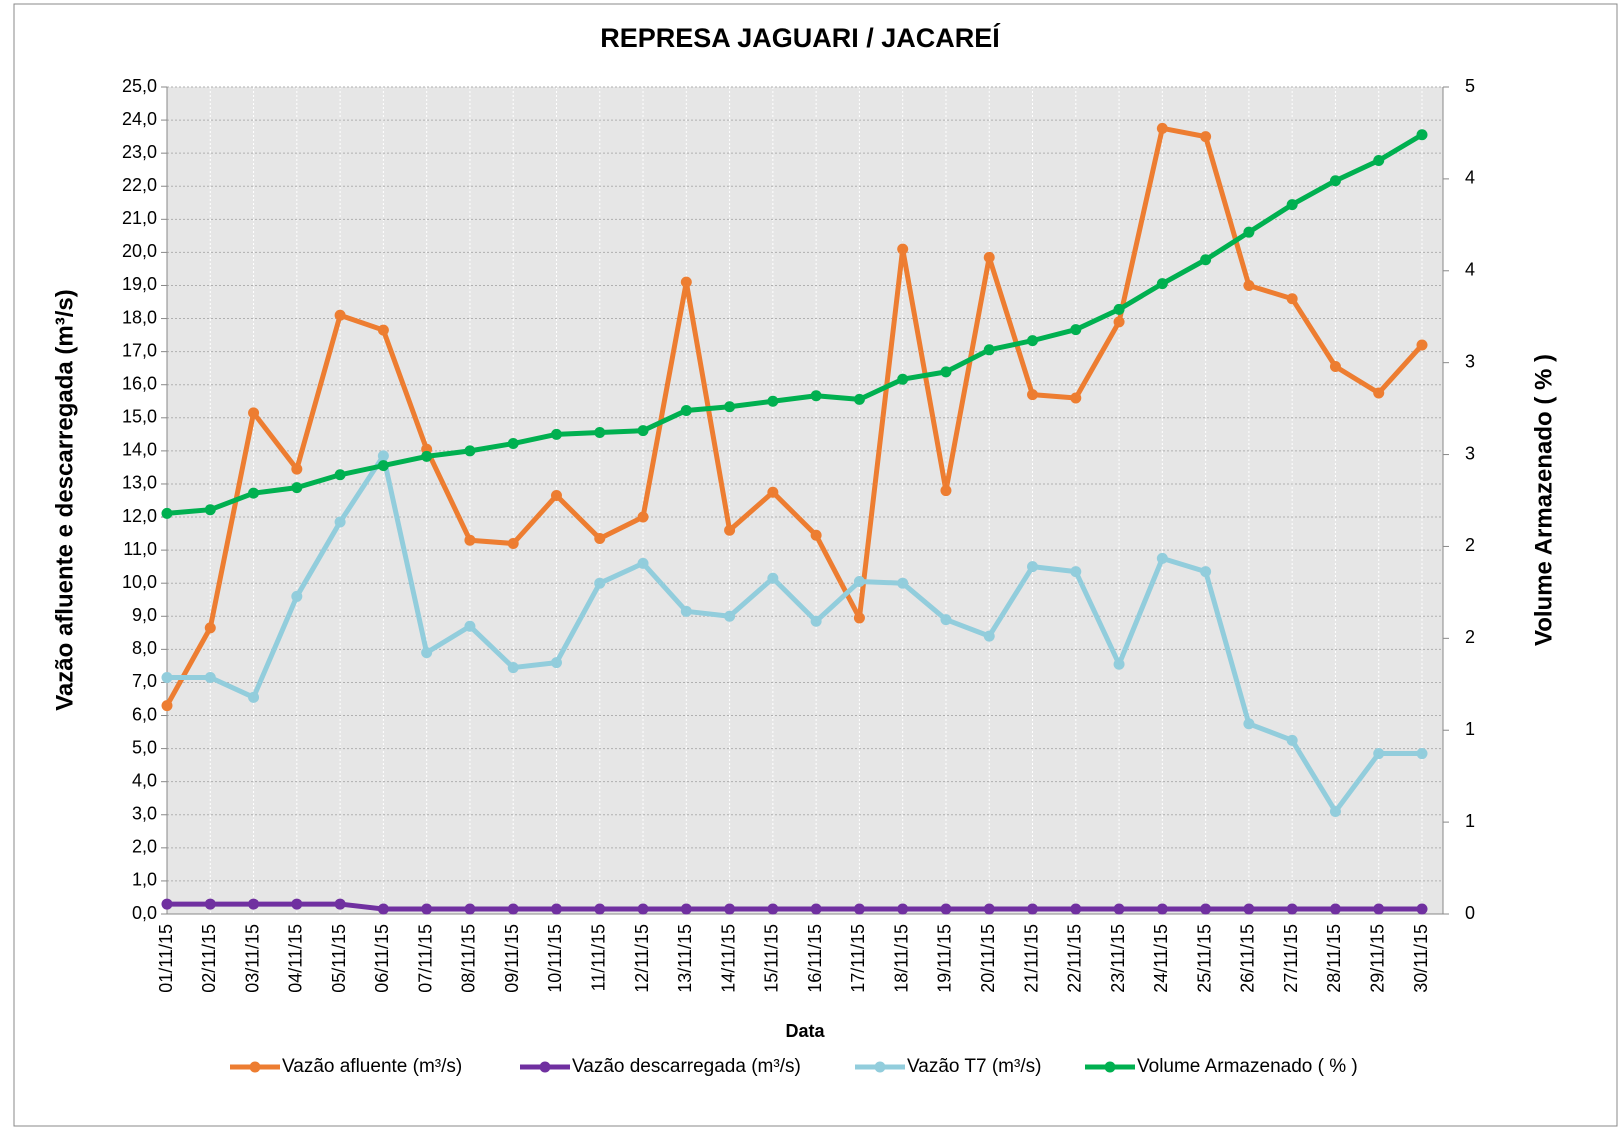 This screenshot has height=1131, width=1623. I want to click on legend-label: Volume Armazenado ( % ), so click(1247, 1066).